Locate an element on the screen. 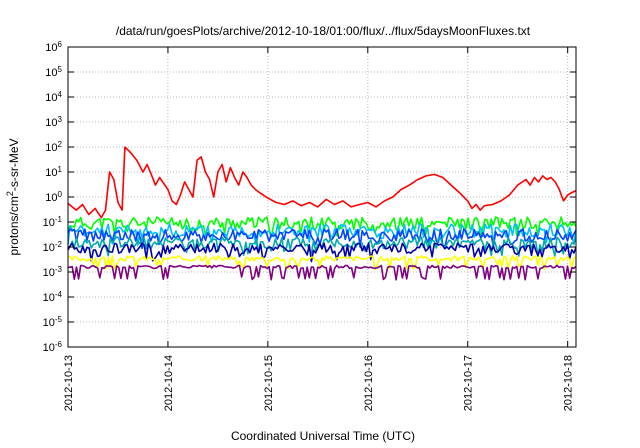 The height and width of the screenshot is (448, 640). y-tick-label: 10⁻² is located at coordinates (53, 247).